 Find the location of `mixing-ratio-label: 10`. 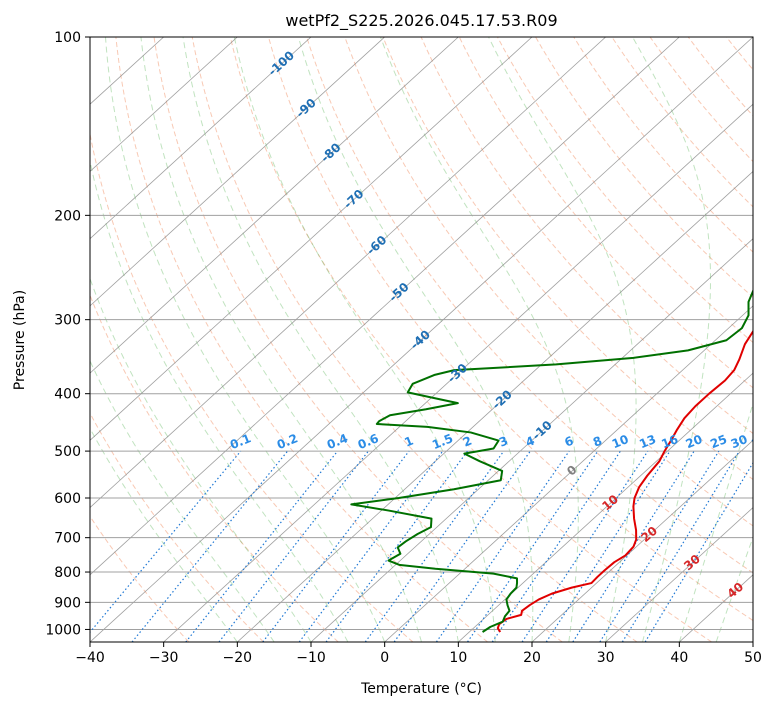

mixing-ratio-label: 10 is located at coordinates (620, 441).